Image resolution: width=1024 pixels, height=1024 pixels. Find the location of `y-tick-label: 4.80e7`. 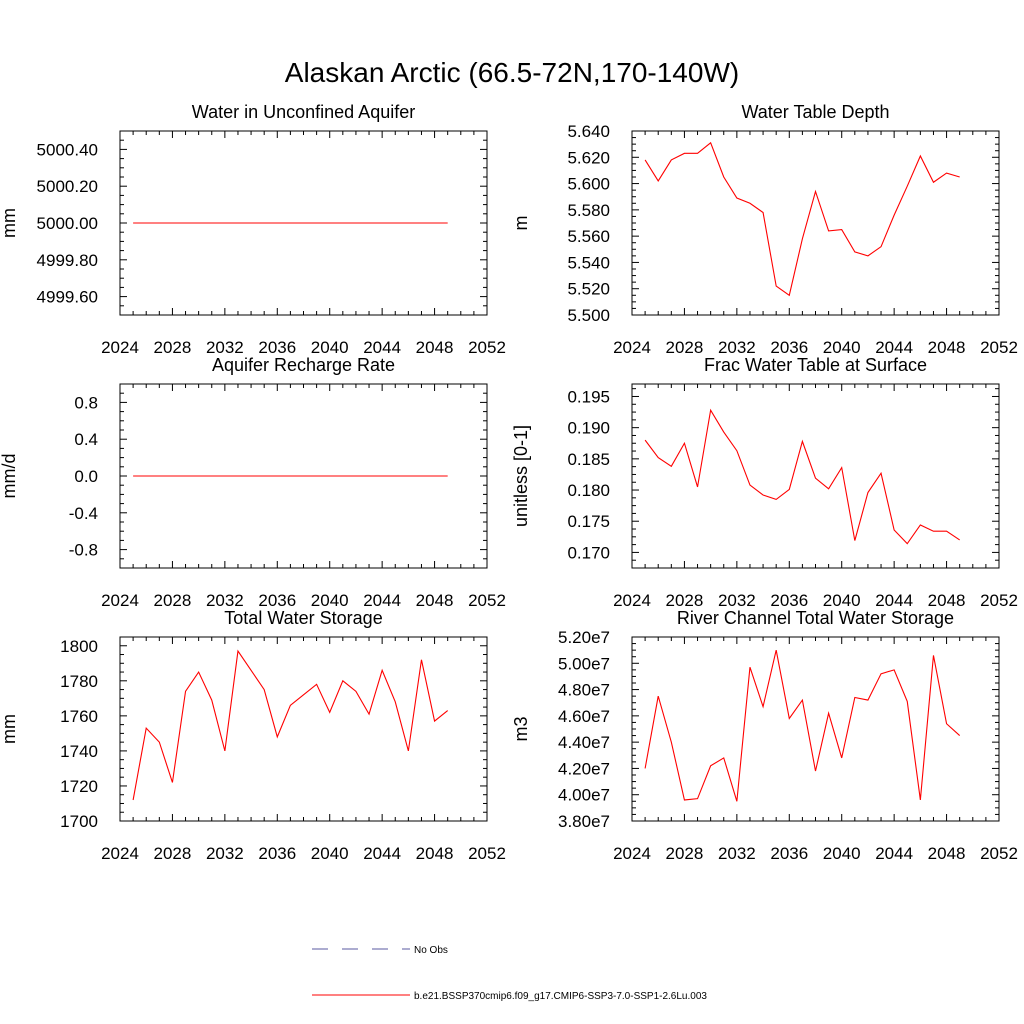

y-tick-label: 4.80e7 is located at coordinates (584, 690).